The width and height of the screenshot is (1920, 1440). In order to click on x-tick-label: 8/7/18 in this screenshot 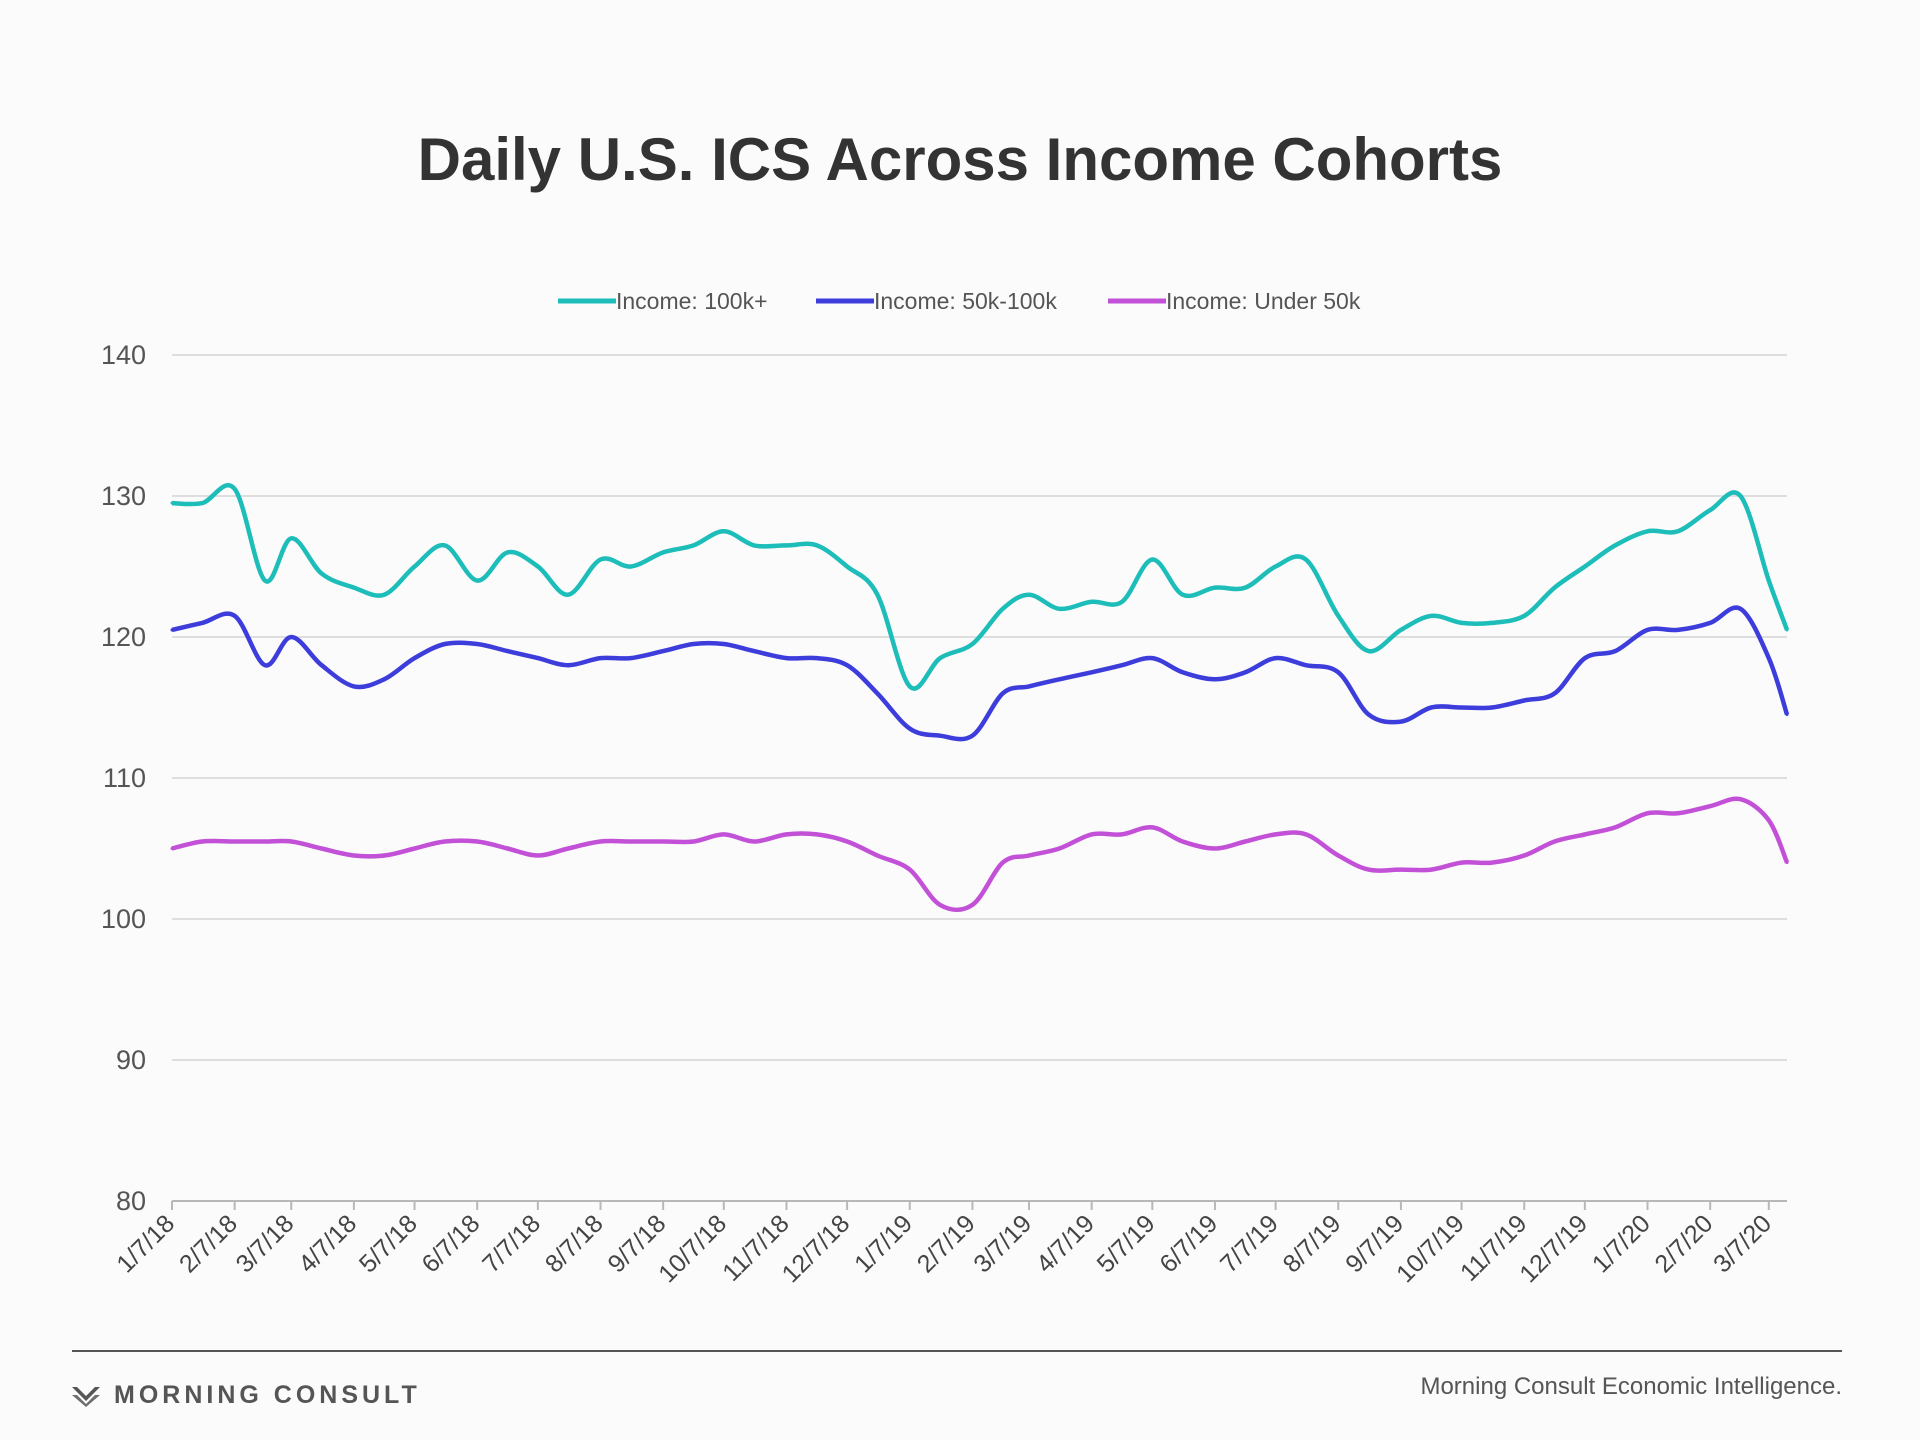, I will do `click(574, 1243)`.